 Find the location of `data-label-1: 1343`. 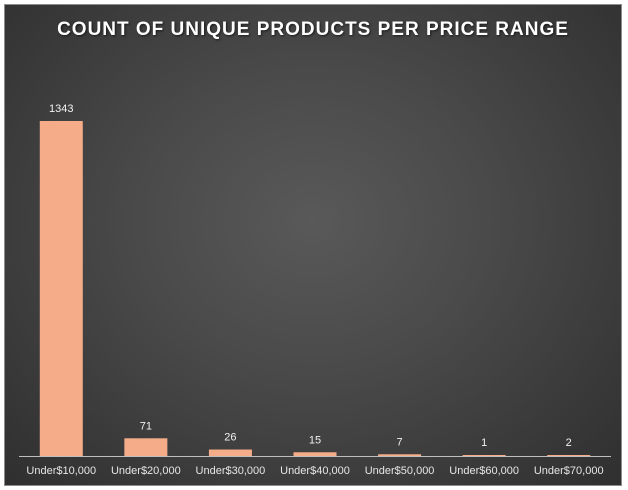

data-label-1: 1343 is located at coordinates (61, 109).